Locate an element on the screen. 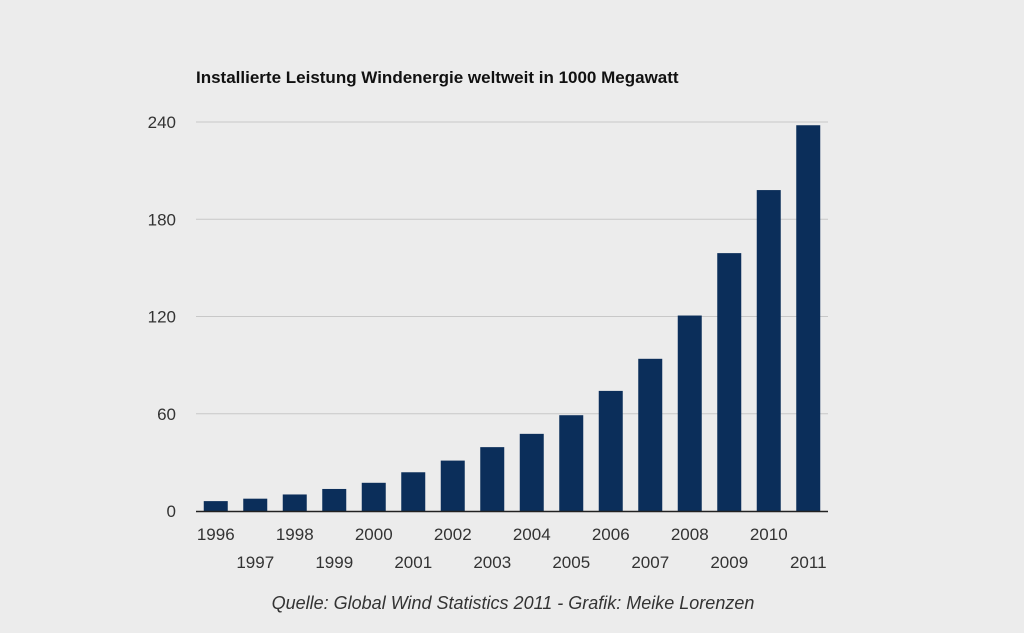  y-axis-ticks: 0 60 120 180 240 is located at coordinates (162, 317).